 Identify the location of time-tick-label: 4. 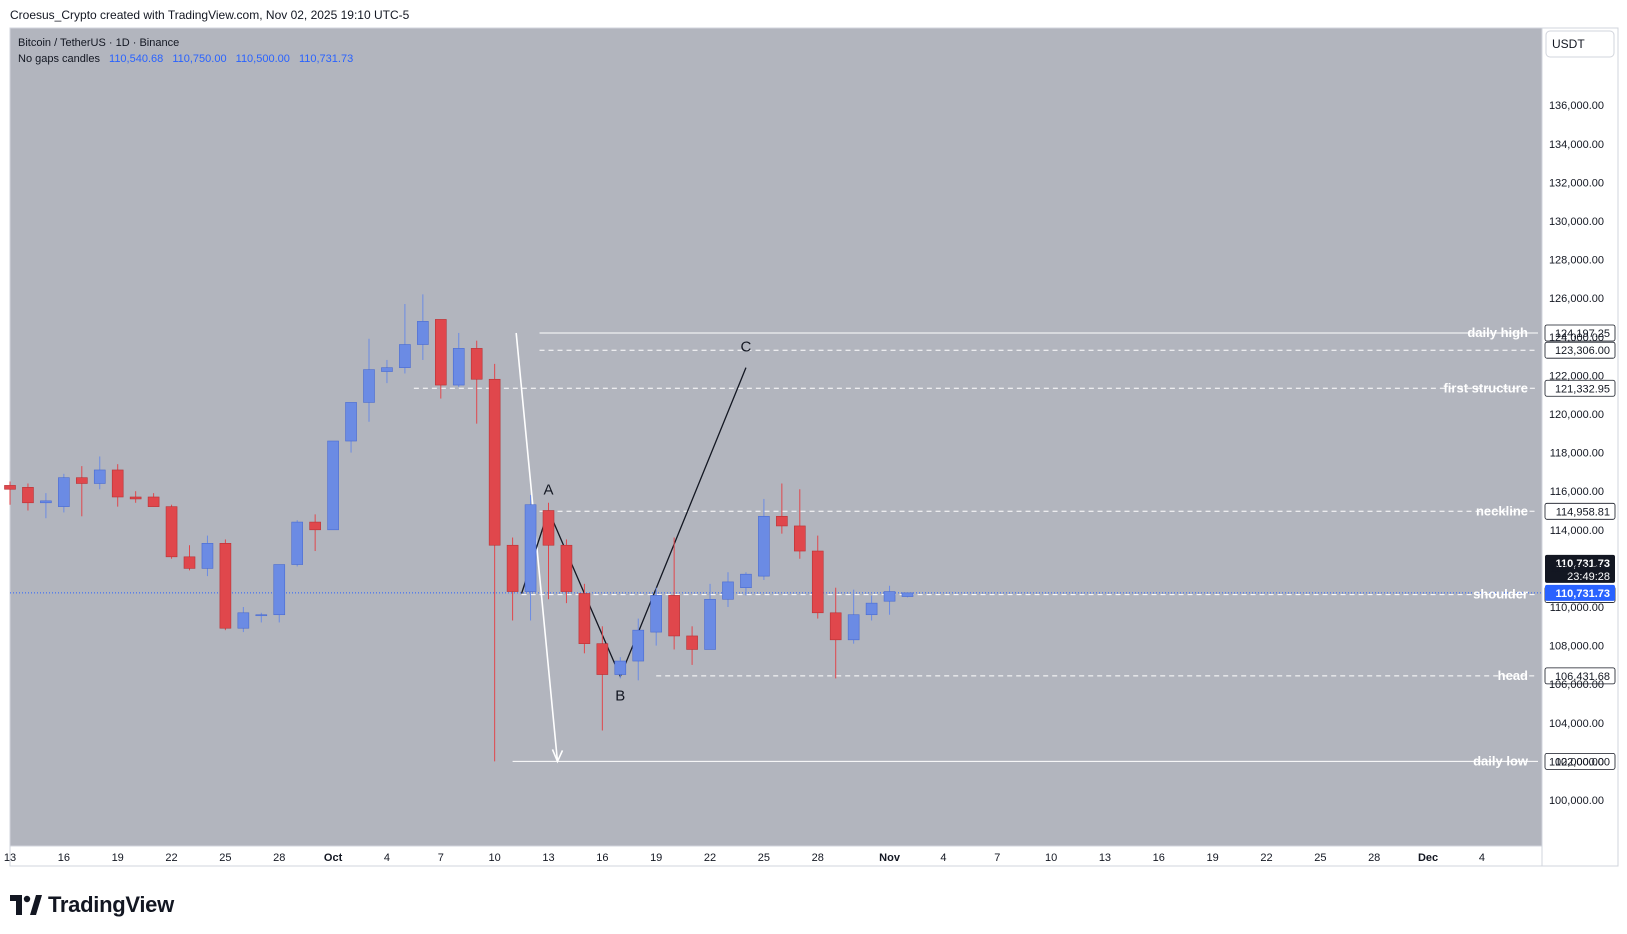
(943, 858).